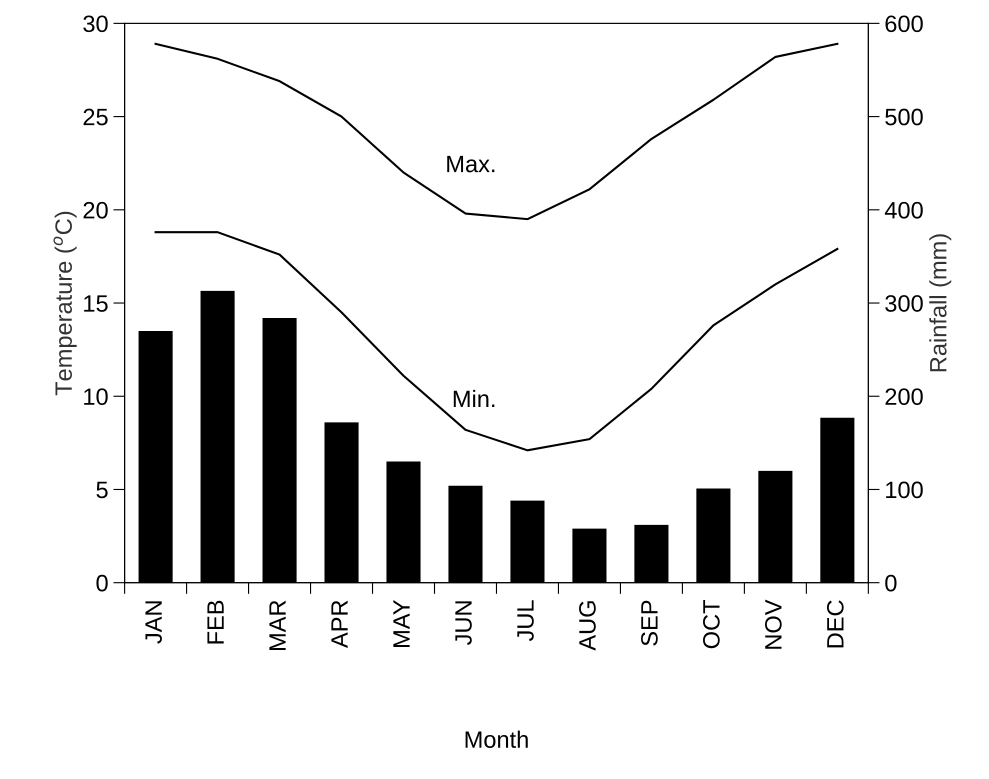 This screenshot has width=989, height=779. Describe the element at coordinates (96, 303) in the screenshot. I see `y-tick-label: 15` at that location.